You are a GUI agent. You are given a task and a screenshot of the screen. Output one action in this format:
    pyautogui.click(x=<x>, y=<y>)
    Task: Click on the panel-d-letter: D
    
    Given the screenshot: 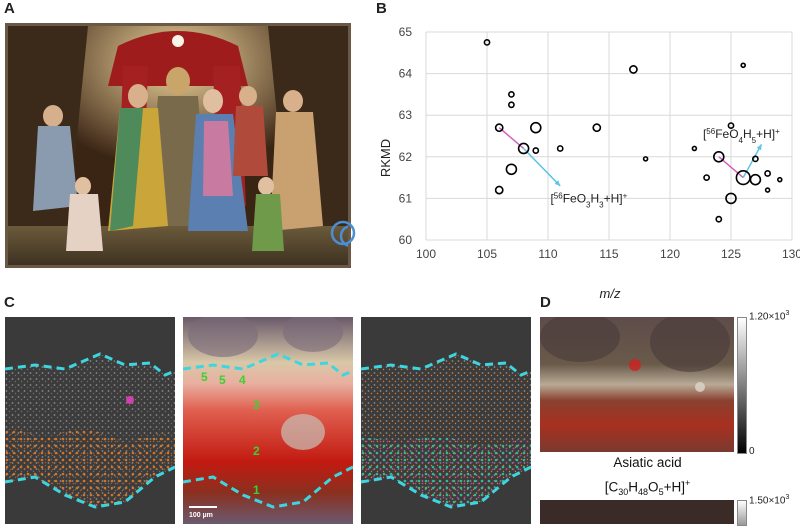 What is the action you would take?
    pyautogui.click(x=545, y=302)
    